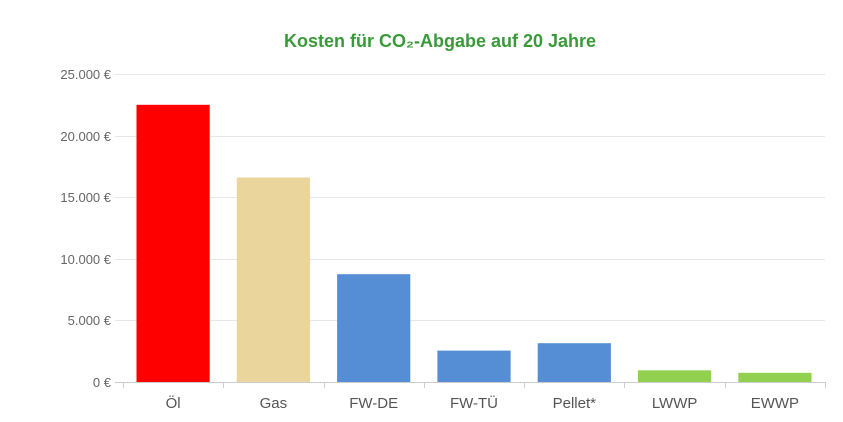 Image resolution: width=843 pixels, height=422 pixels. Describe the element at coordinates (85, 136) in the screenshot. I see `y-tick-label: 20.000 €` at that location.